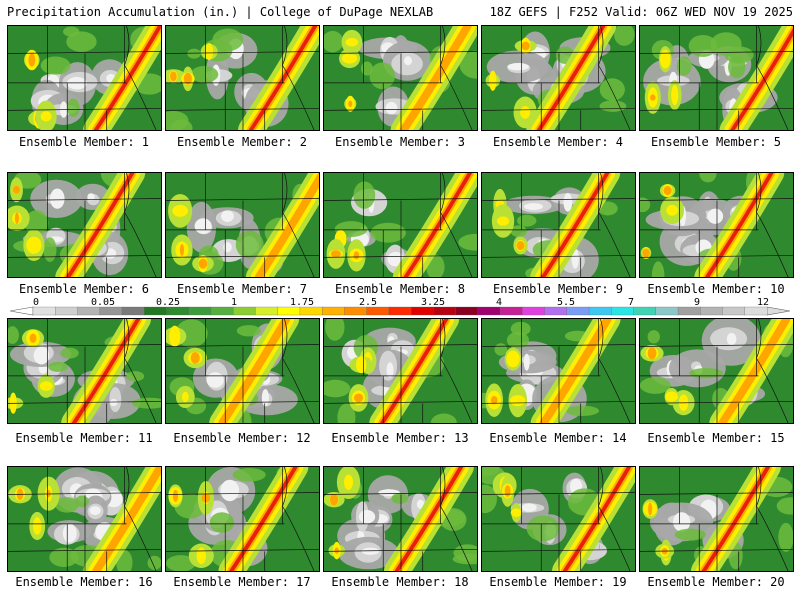 The image size is (800, 600). Describe the element at coordinates (716, 142) in the screenshot. I see `ensemble-member-label: Ensemble Member: 5` at that location.